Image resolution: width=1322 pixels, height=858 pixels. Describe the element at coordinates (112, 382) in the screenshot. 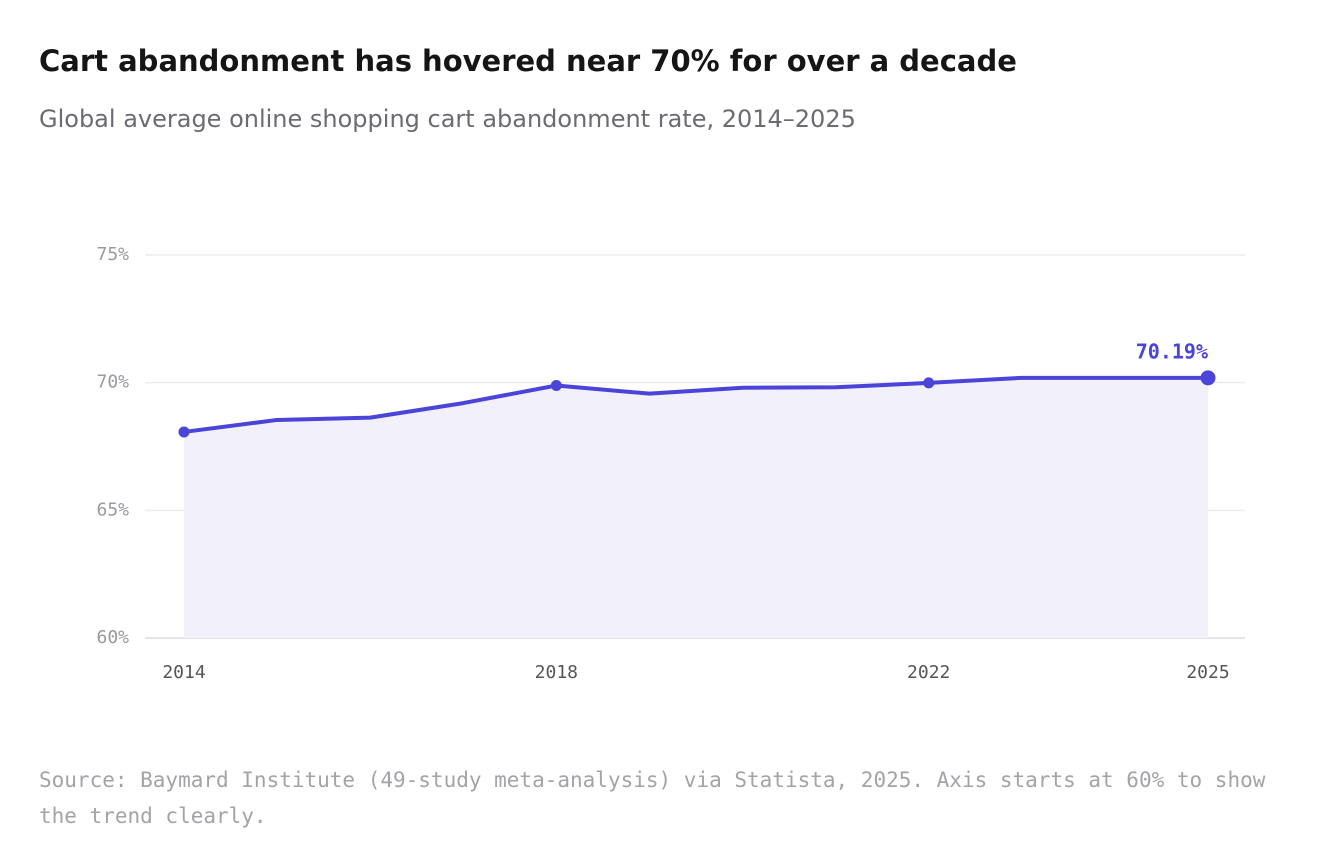

I see `y-tick-label: 70%` at that location.